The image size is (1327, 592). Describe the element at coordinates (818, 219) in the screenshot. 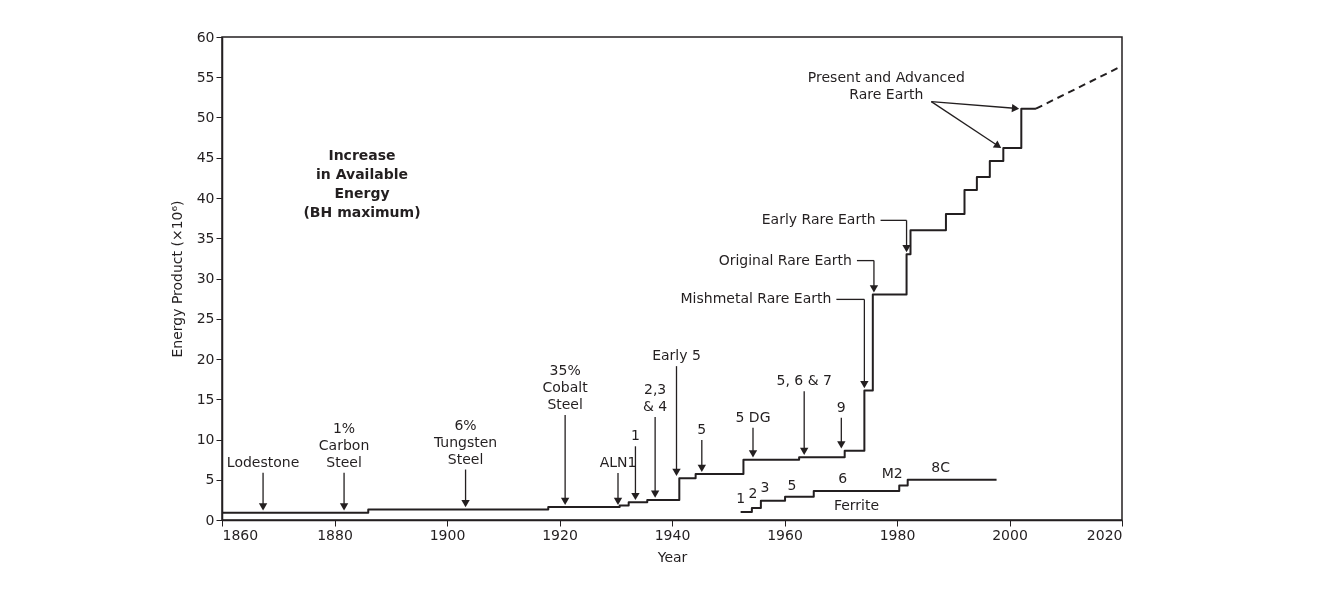

I see `annotation: Early Rare Earth` at that location.